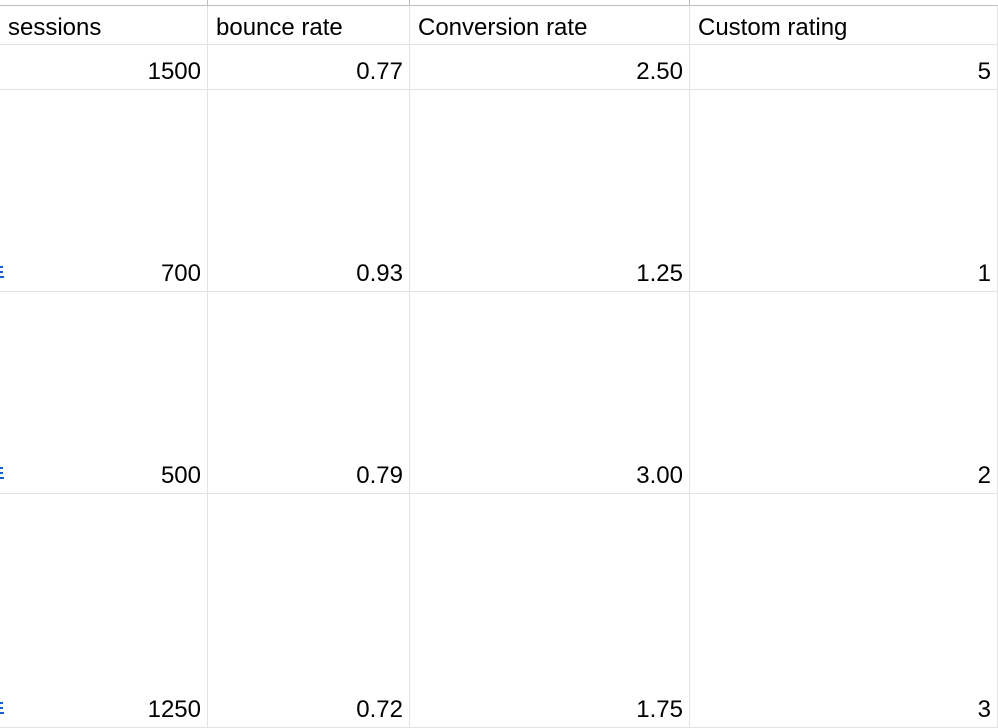  Describe the element at coordinates (844, 393) in the screenshot. I see `cell-custom-rating: 2` at that location.